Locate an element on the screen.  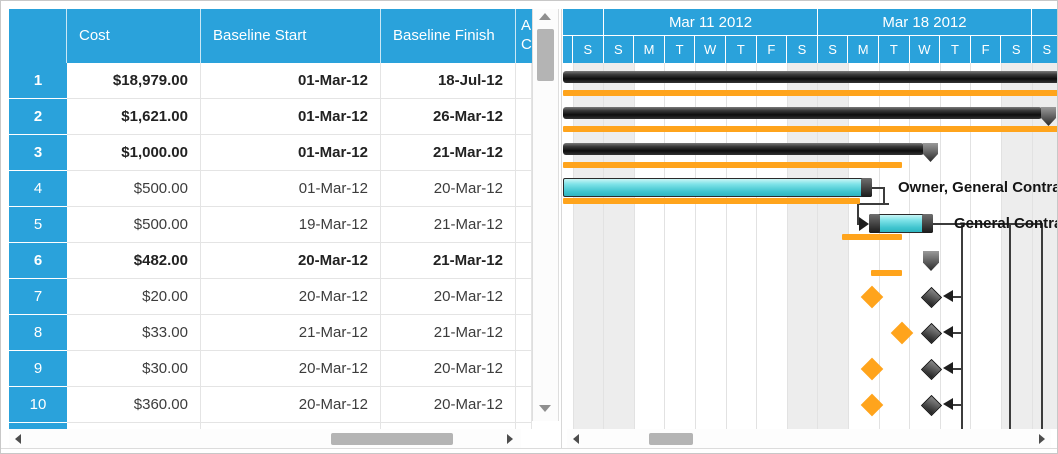
header-cell-baseline-start: Baseline Start is located at coordinates (291, 36).